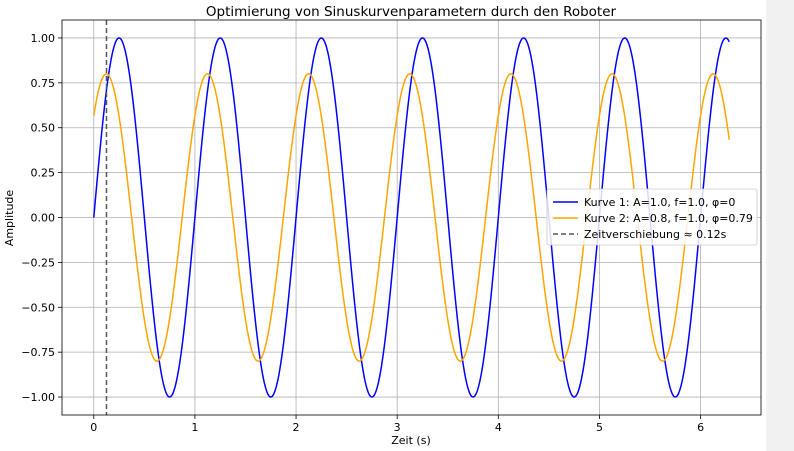 Image resolution: width=794 pixels, height=451 pixels. Describe the element at coordinates (599, 427) in the screenshot. I see `x-tick-label: 5` at that location.